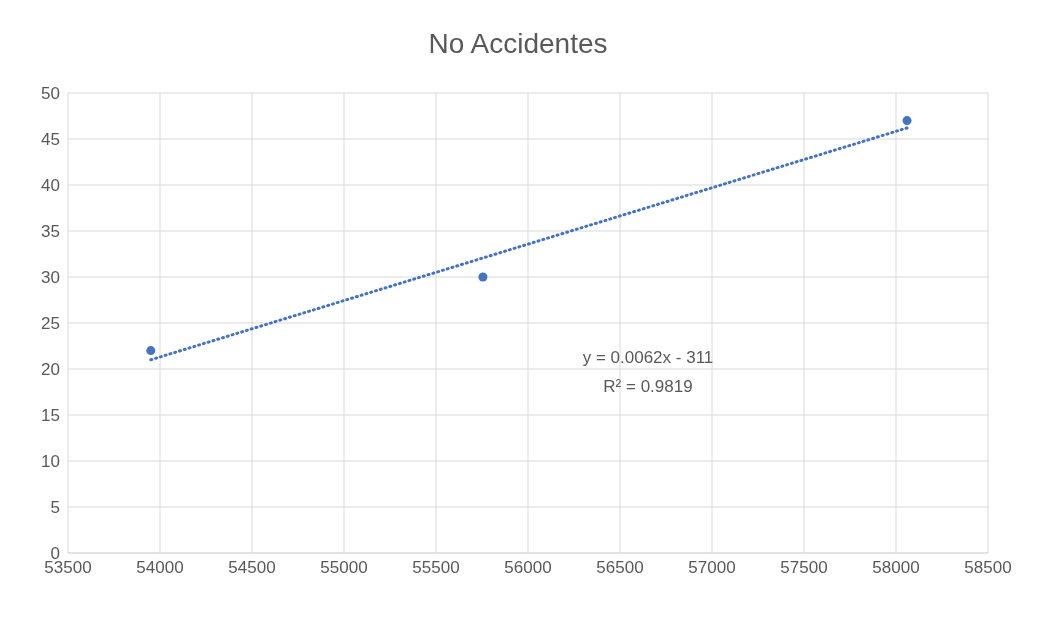  Describe the element at coordinates (620, 568) in the screenshot. I see `x-tick-label: 56500` at that location.